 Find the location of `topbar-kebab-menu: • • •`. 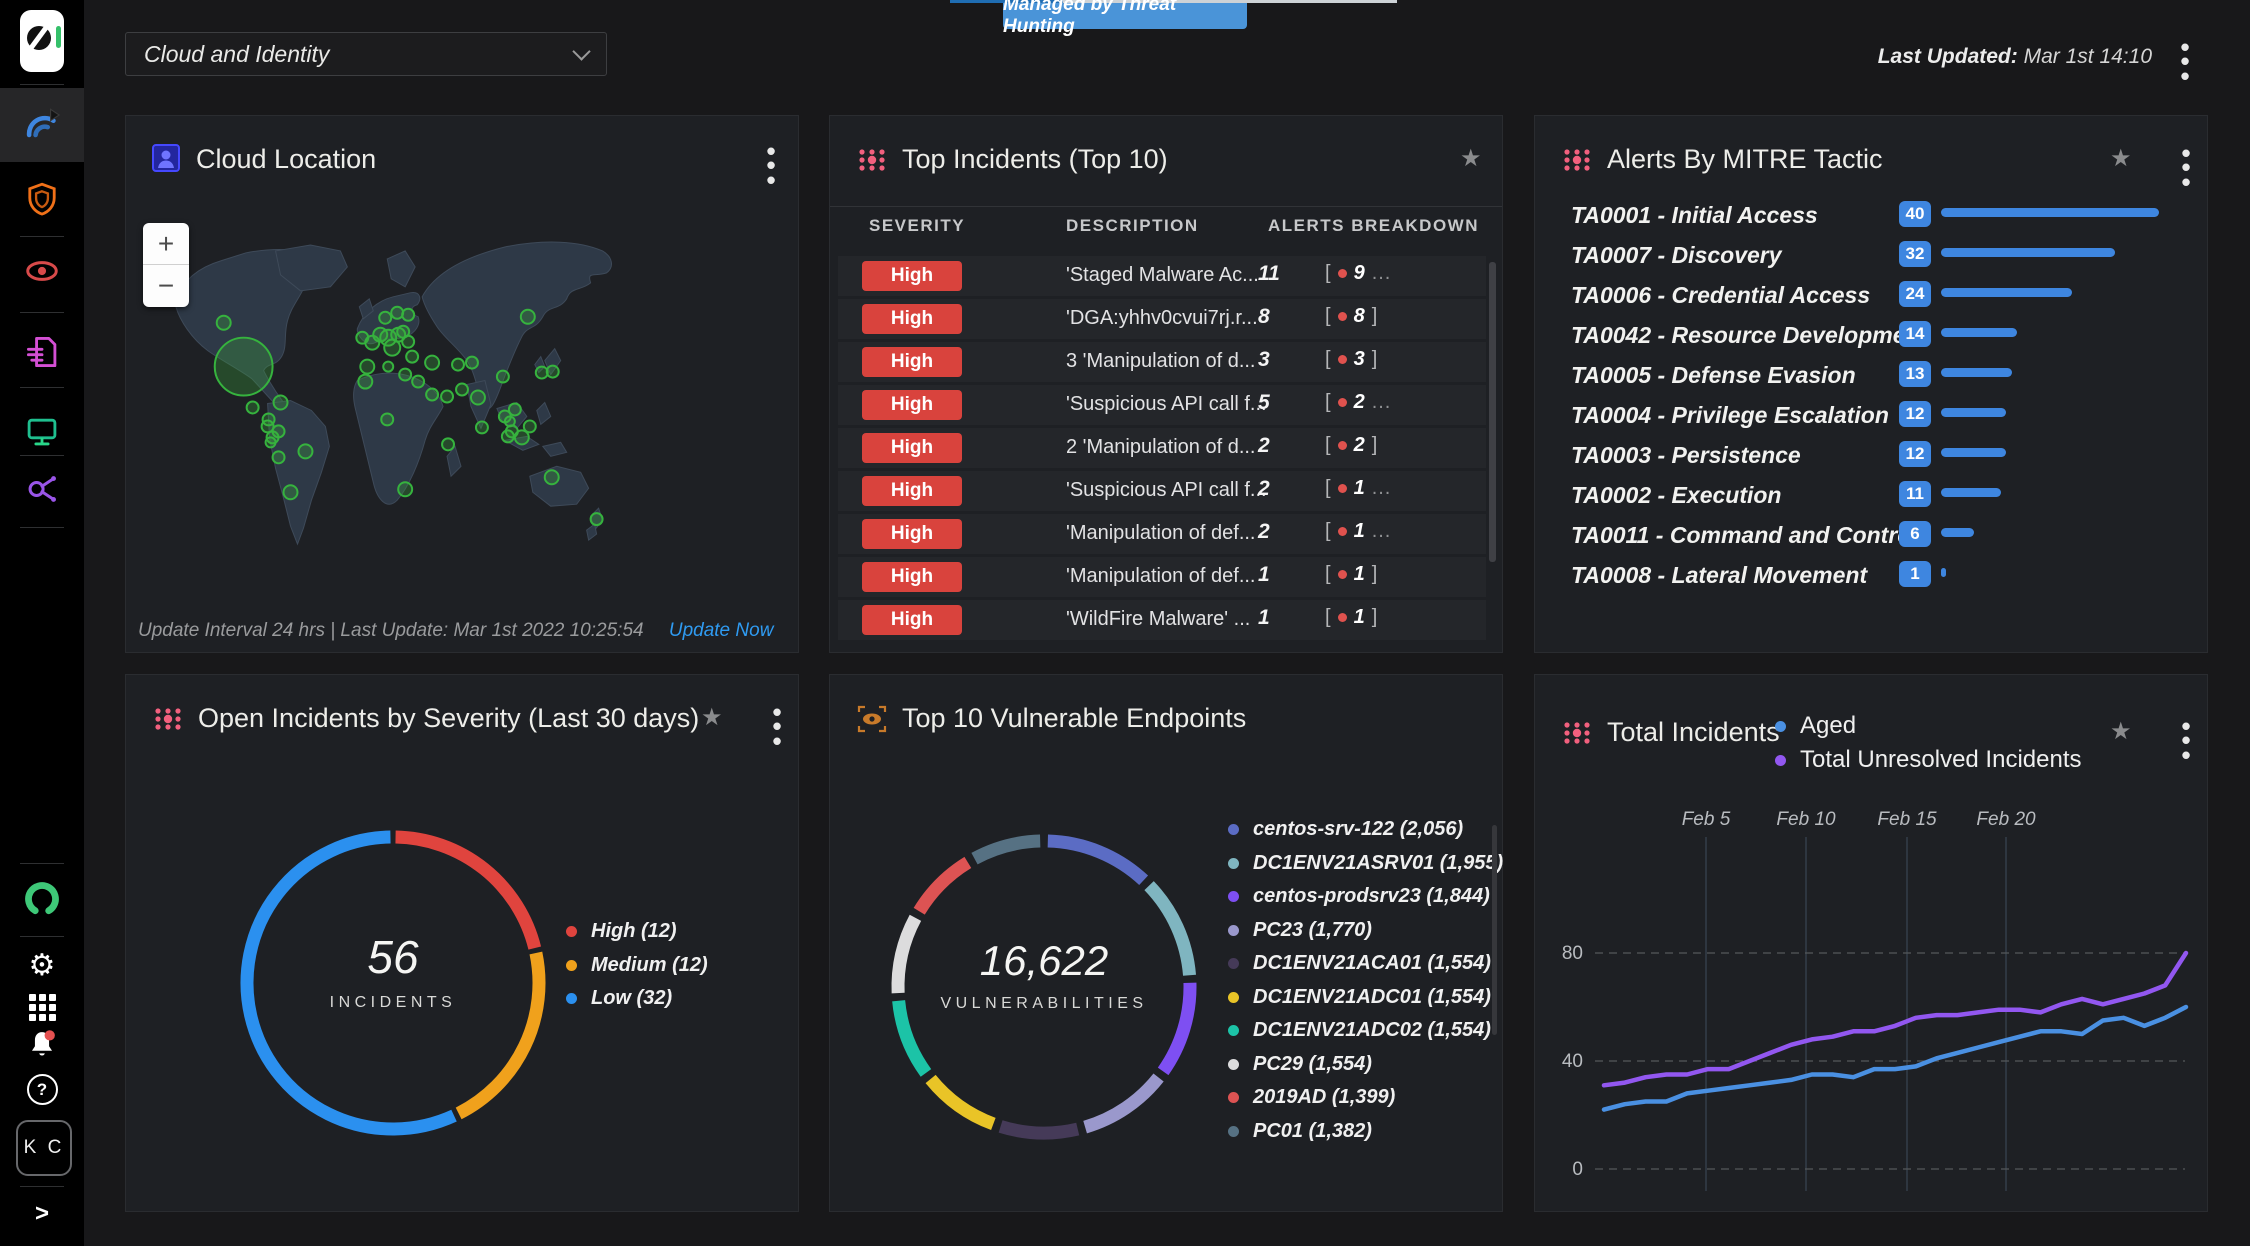

topbar-kebab-menu: • • • is located at coordinates (2185, 61).